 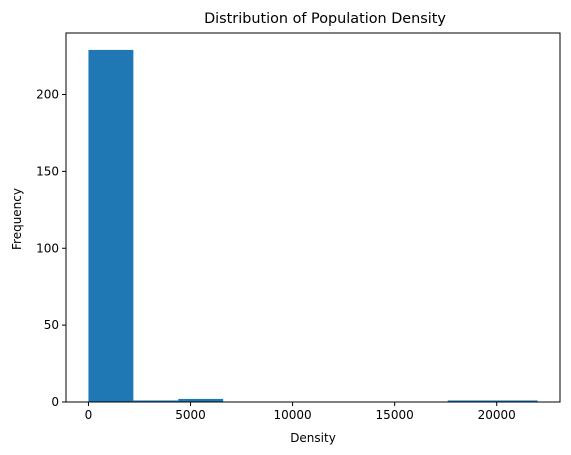 I want to click on y-tick-label: 0, so click(x=55, y=402).